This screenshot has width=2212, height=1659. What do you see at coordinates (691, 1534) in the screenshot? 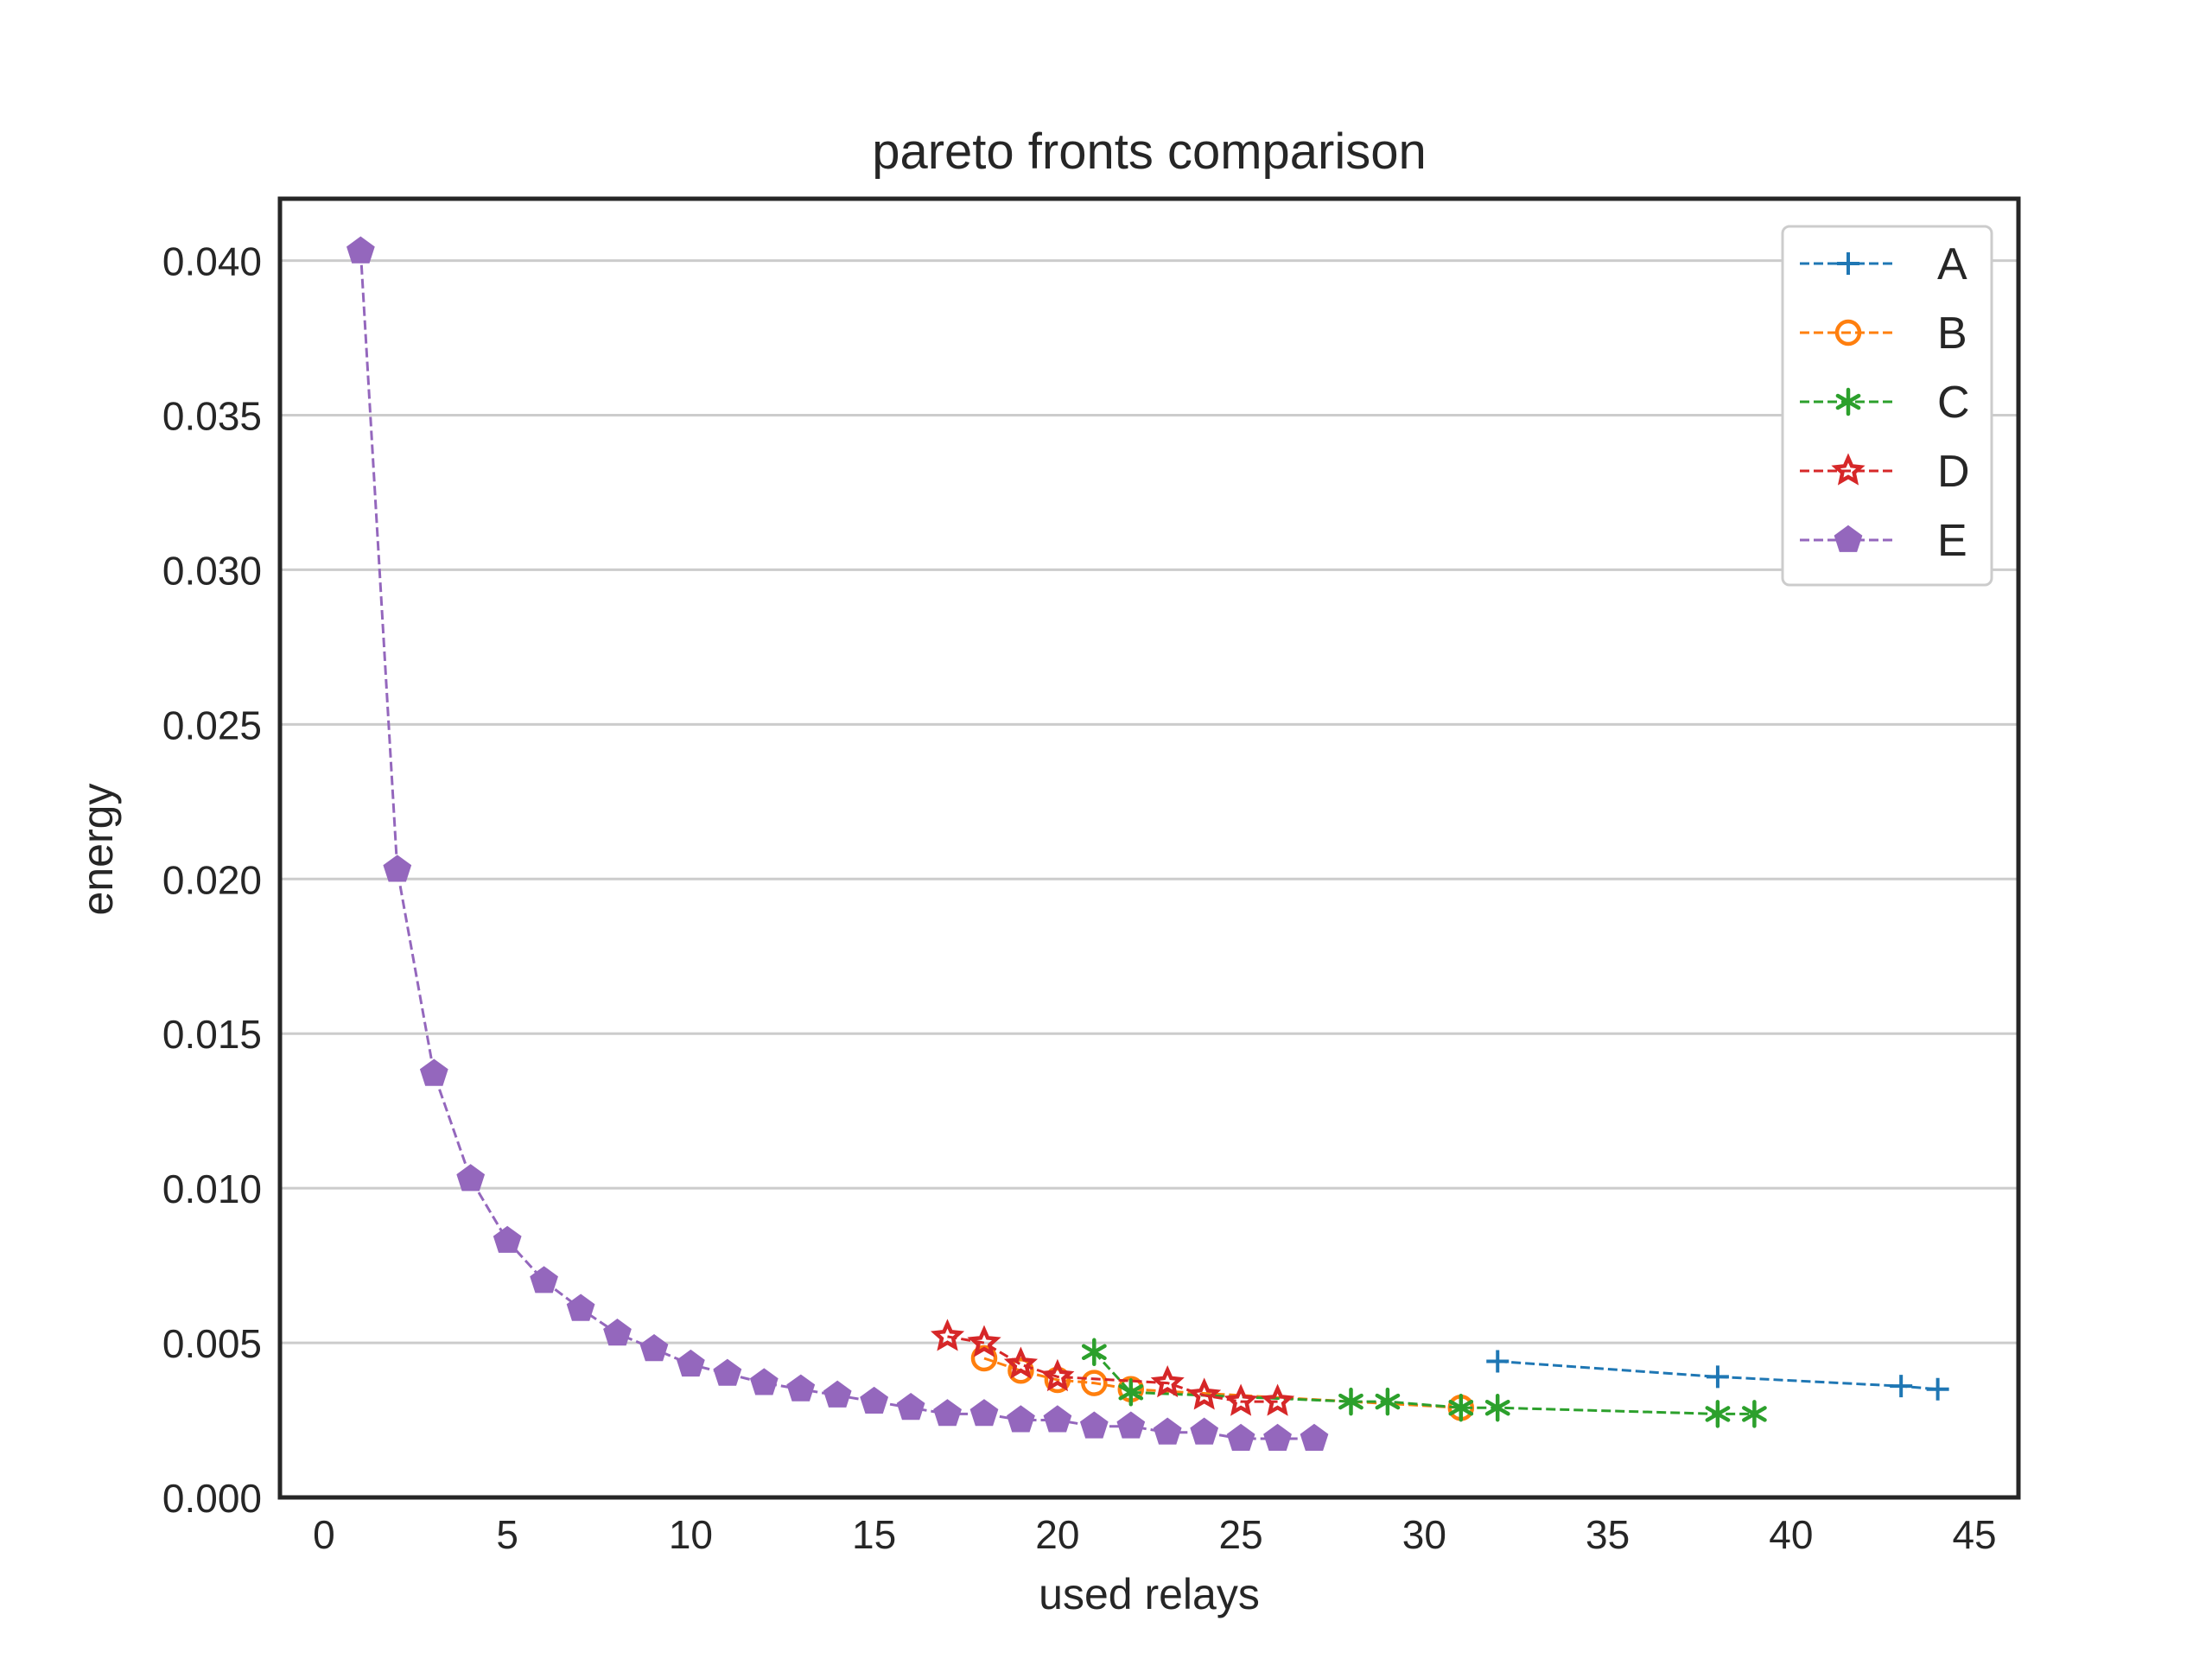
I see `x-tick-label: 10` at bounding box center [691, 1534].